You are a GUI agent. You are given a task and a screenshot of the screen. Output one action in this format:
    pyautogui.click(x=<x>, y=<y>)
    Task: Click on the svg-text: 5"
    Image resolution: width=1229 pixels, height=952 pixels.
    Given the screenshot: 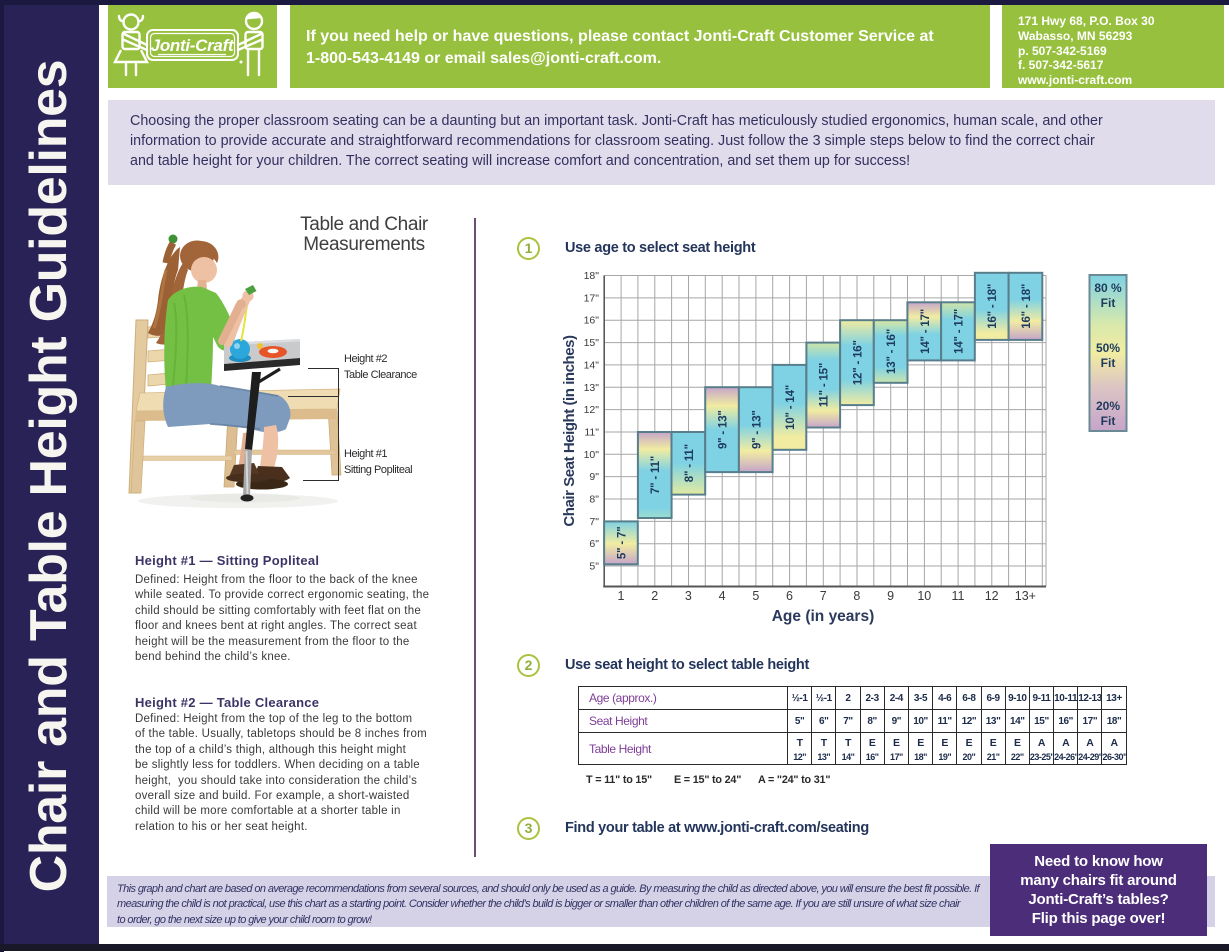 What is the action you would take?
    pyautogui.click(x=594, y=567)
    